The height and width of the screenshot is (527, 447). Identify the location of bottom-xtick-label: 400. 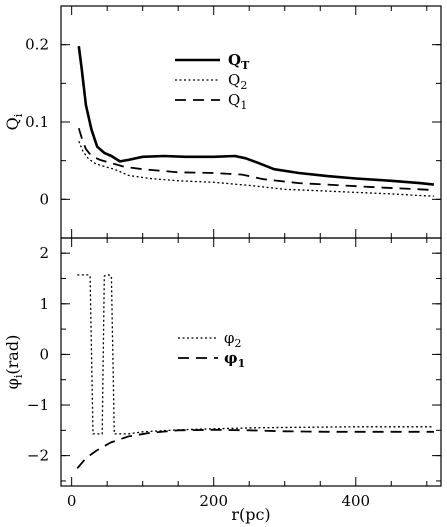
(355, 501).